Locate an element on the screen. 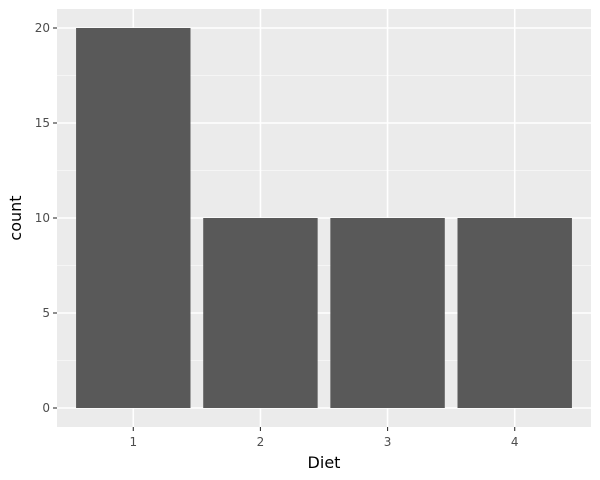  y-tick-label: 15 is located at coordinates (42, 123).